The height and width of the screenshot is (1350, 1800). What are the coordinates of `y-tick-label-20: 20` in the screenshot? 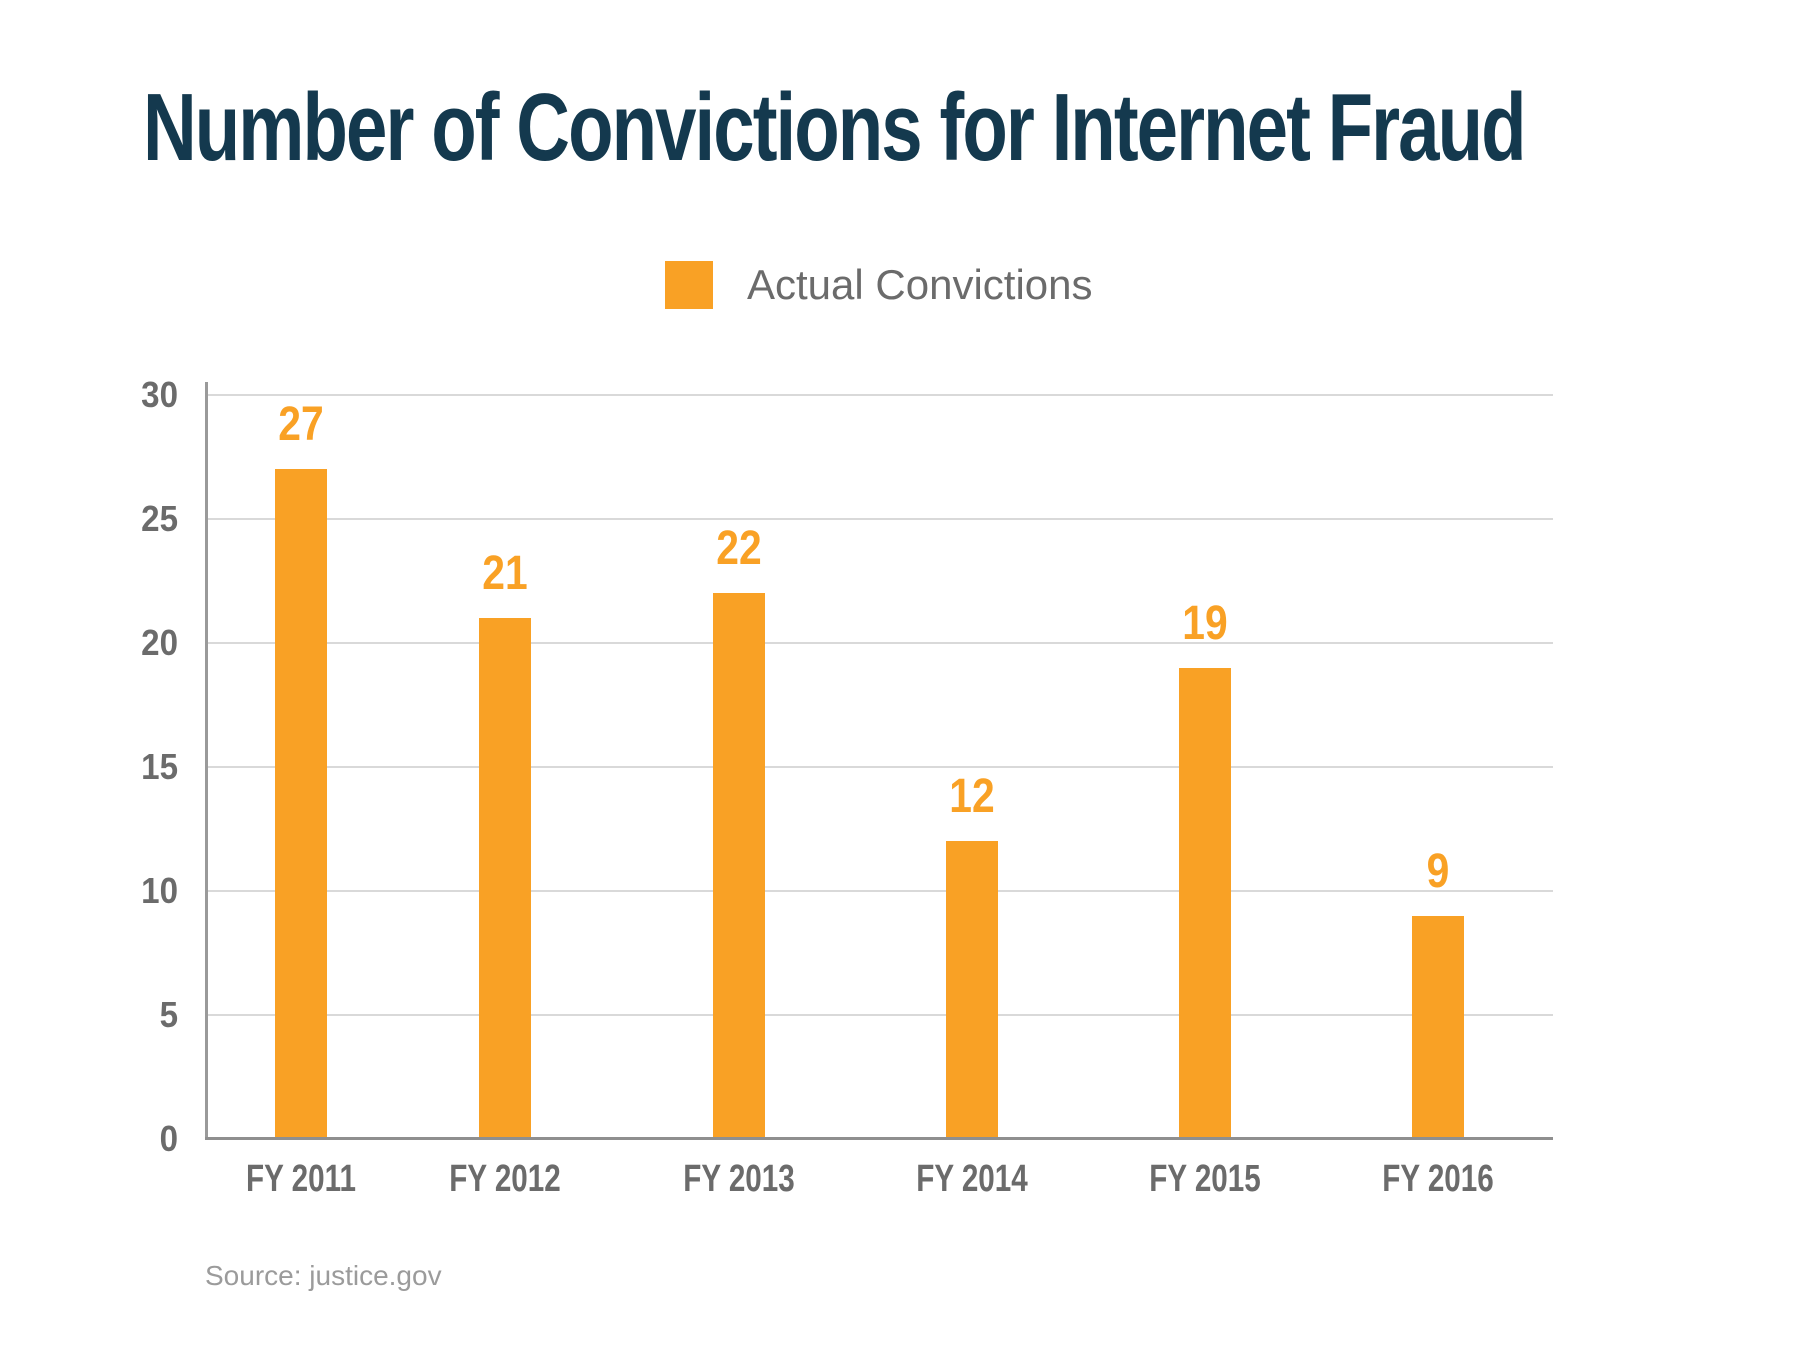 It's located at (159, 642).